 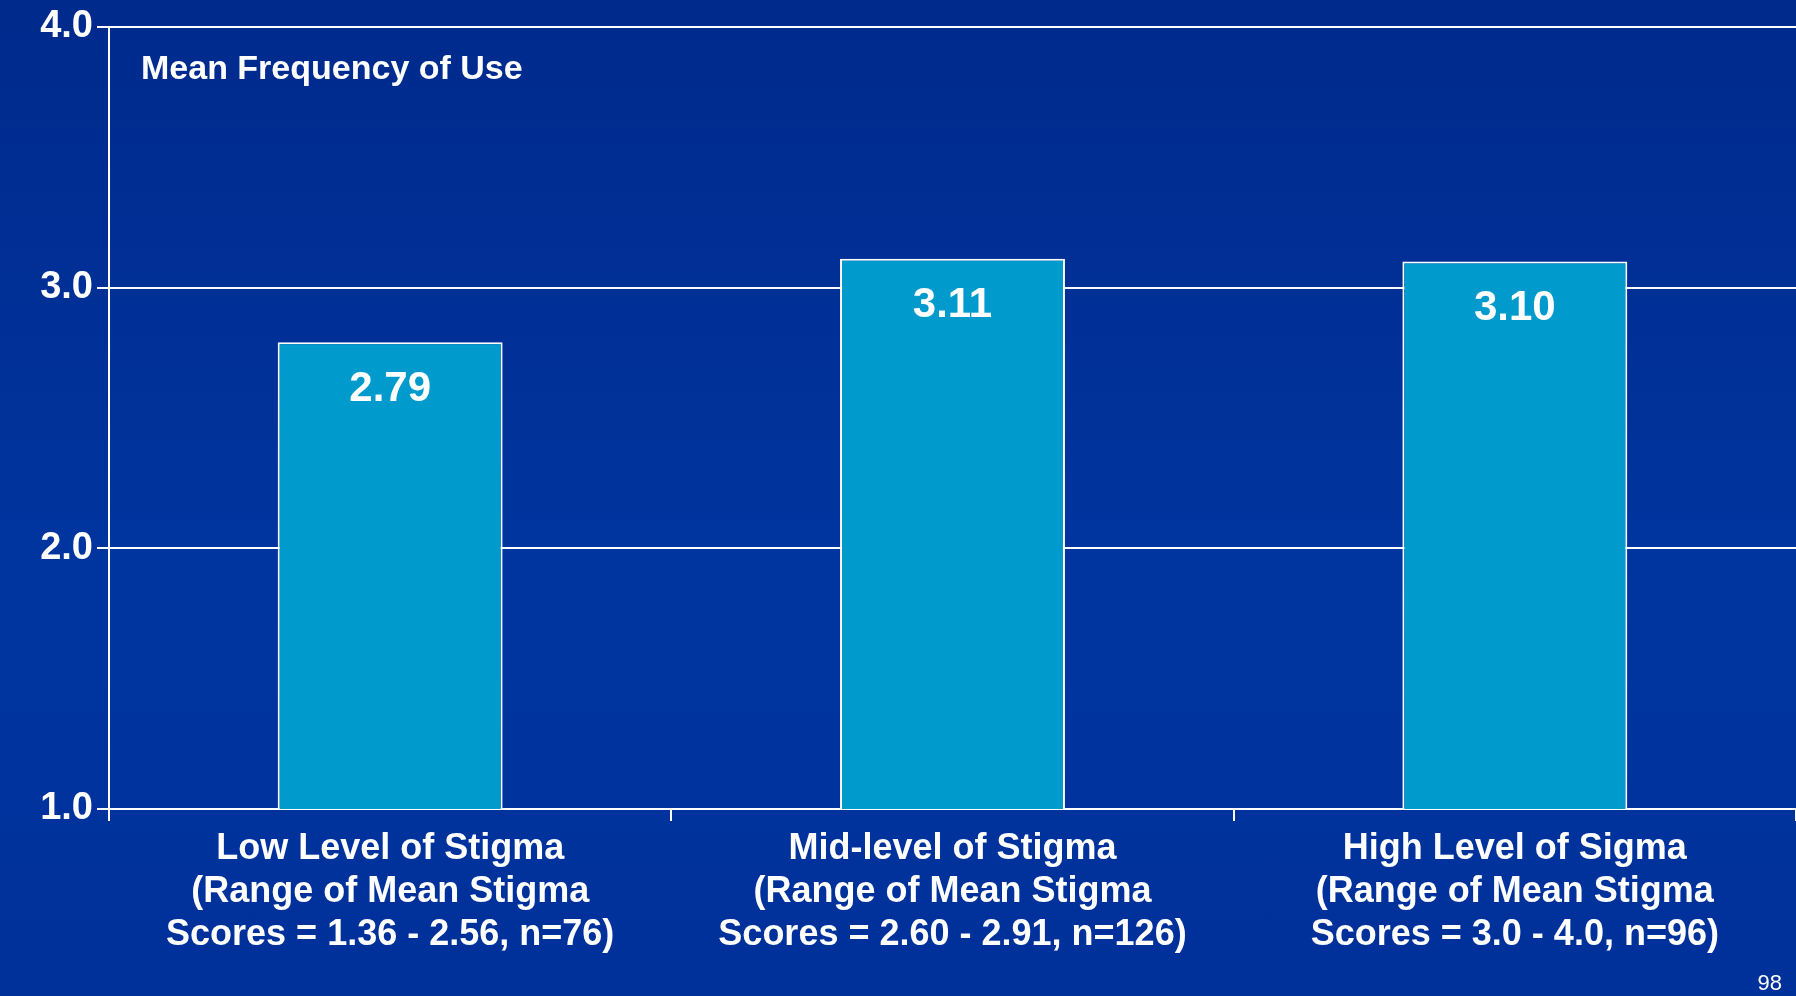 I want to click on x-tick-label: Mid-level of Stigma (Range of Mean Stigma Scores = 2.60 - 2.91, n=126), so click(x=952, y=889).